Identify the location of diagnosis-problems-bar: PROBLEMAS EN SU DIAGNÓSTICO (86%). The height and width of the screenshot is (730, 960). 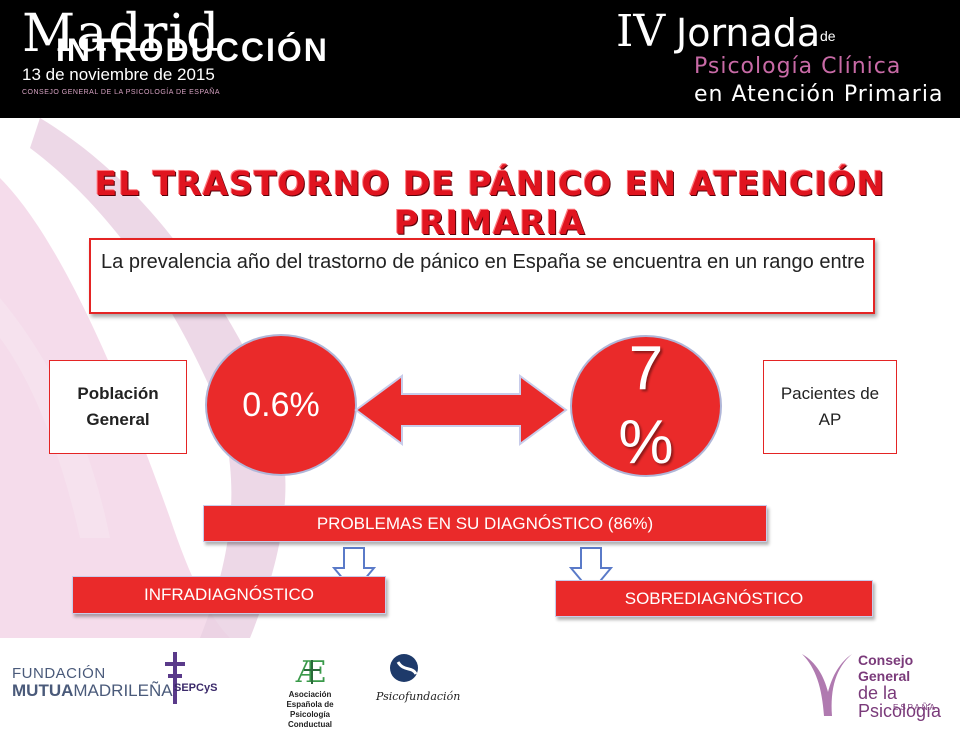
(485, 523).